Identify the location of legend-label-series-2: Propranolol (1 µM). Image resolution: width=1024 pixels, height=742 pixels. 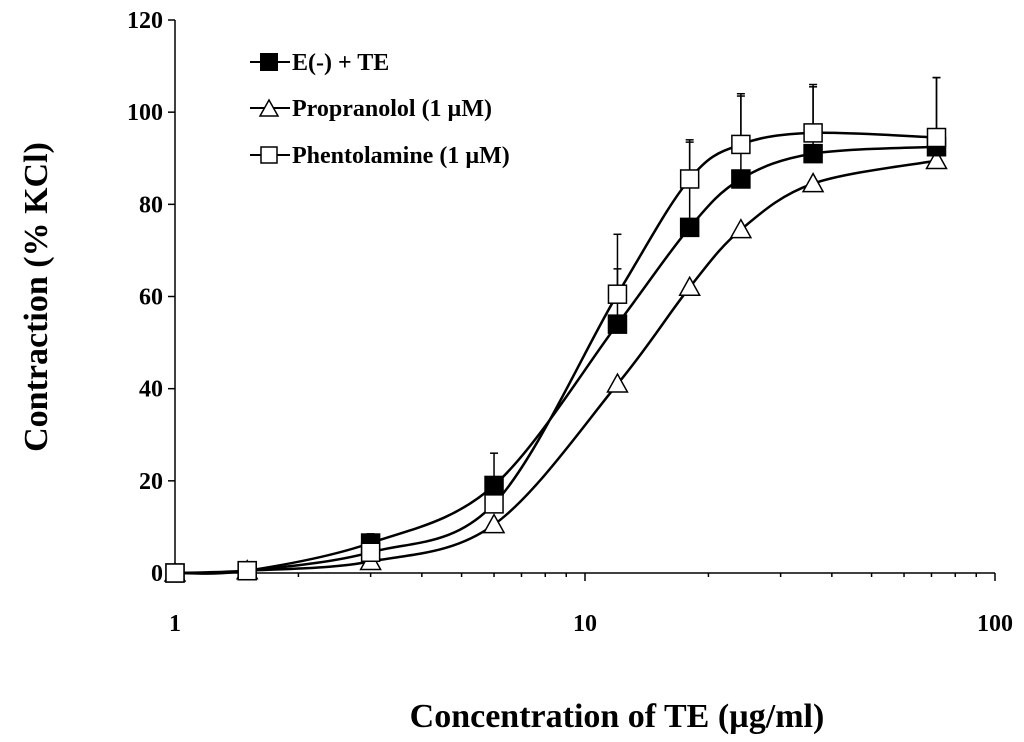
(392, 109).